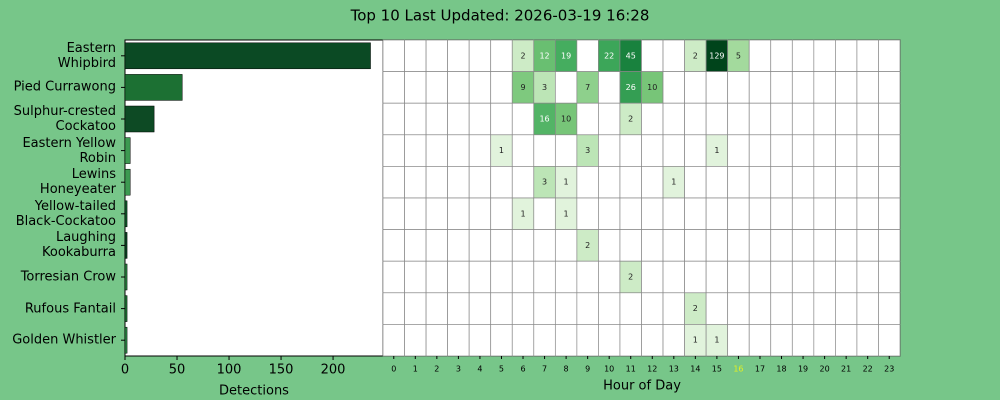 The image size is (1000, 400). I want to click on cell-label: 45, so click(631, 55).